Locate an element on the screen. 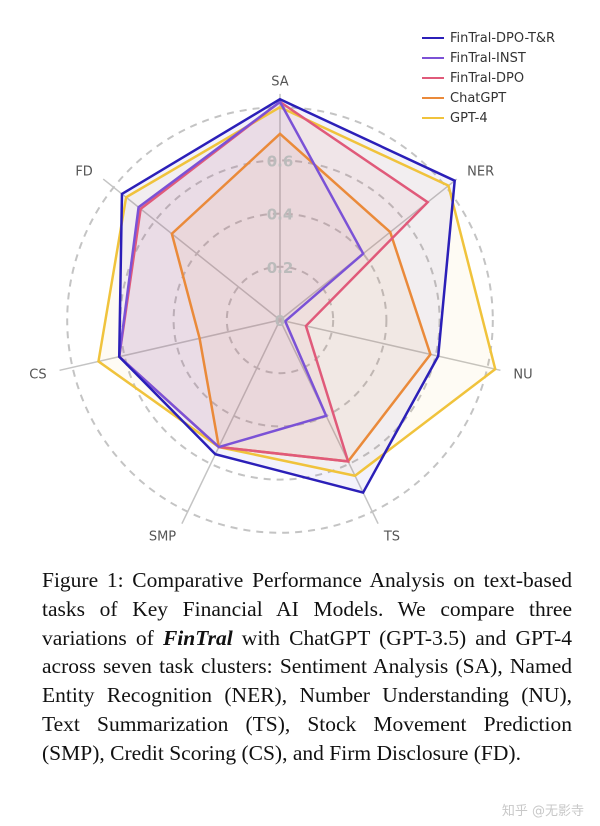  legend-label: FinTral-DPO is located at coordinates (487, 78).